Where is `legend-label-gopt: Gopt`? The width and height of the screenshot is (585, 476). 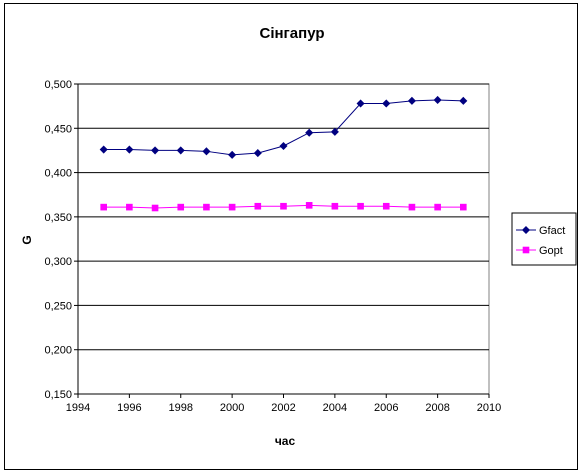
legend-label-gopt: Gopt is located at coordinates (551, 251).